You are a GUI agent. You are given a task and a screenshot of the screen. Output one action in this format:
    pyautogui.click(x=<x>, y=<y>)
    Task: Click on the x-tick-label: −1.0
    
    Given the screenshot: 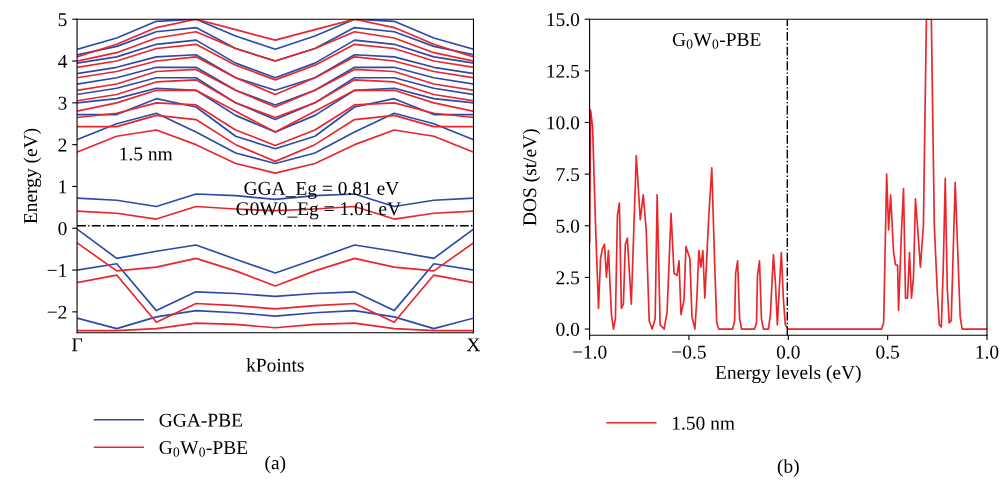 What is the action you would take?
    pyautogui.click(x=589, y=352)
    